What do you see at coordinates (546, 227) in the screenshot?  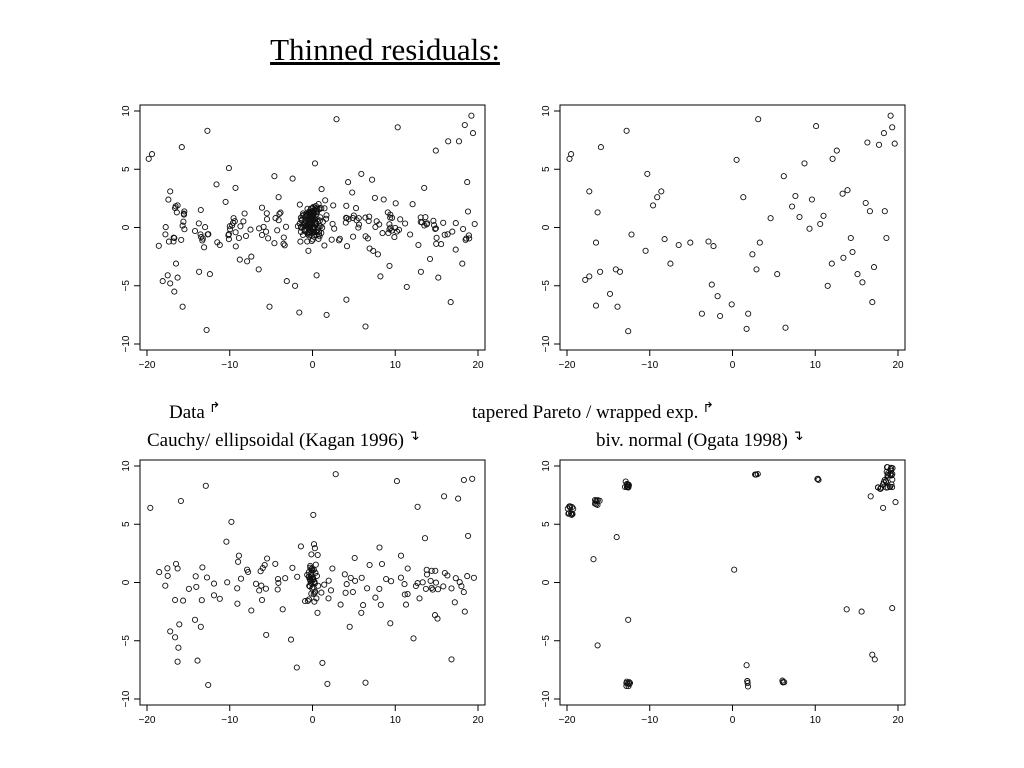 I see `y-tick-label: 0` at bounding box center [546, 227].